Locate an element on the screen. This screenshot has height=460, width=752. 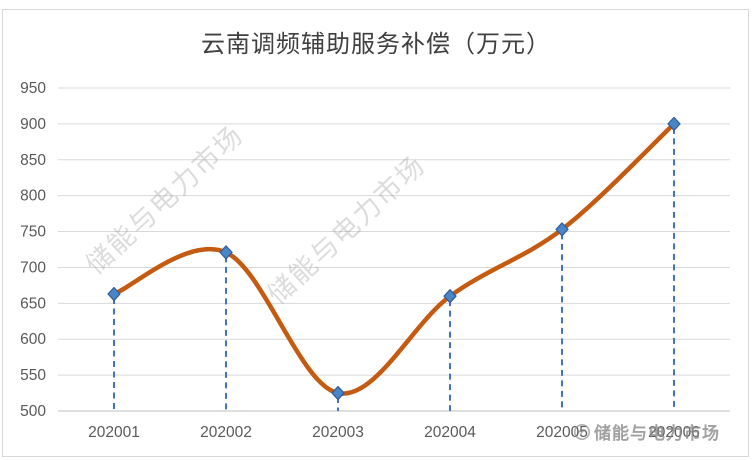
x-tick-label: 202004 is located at coordinates (450, 432).